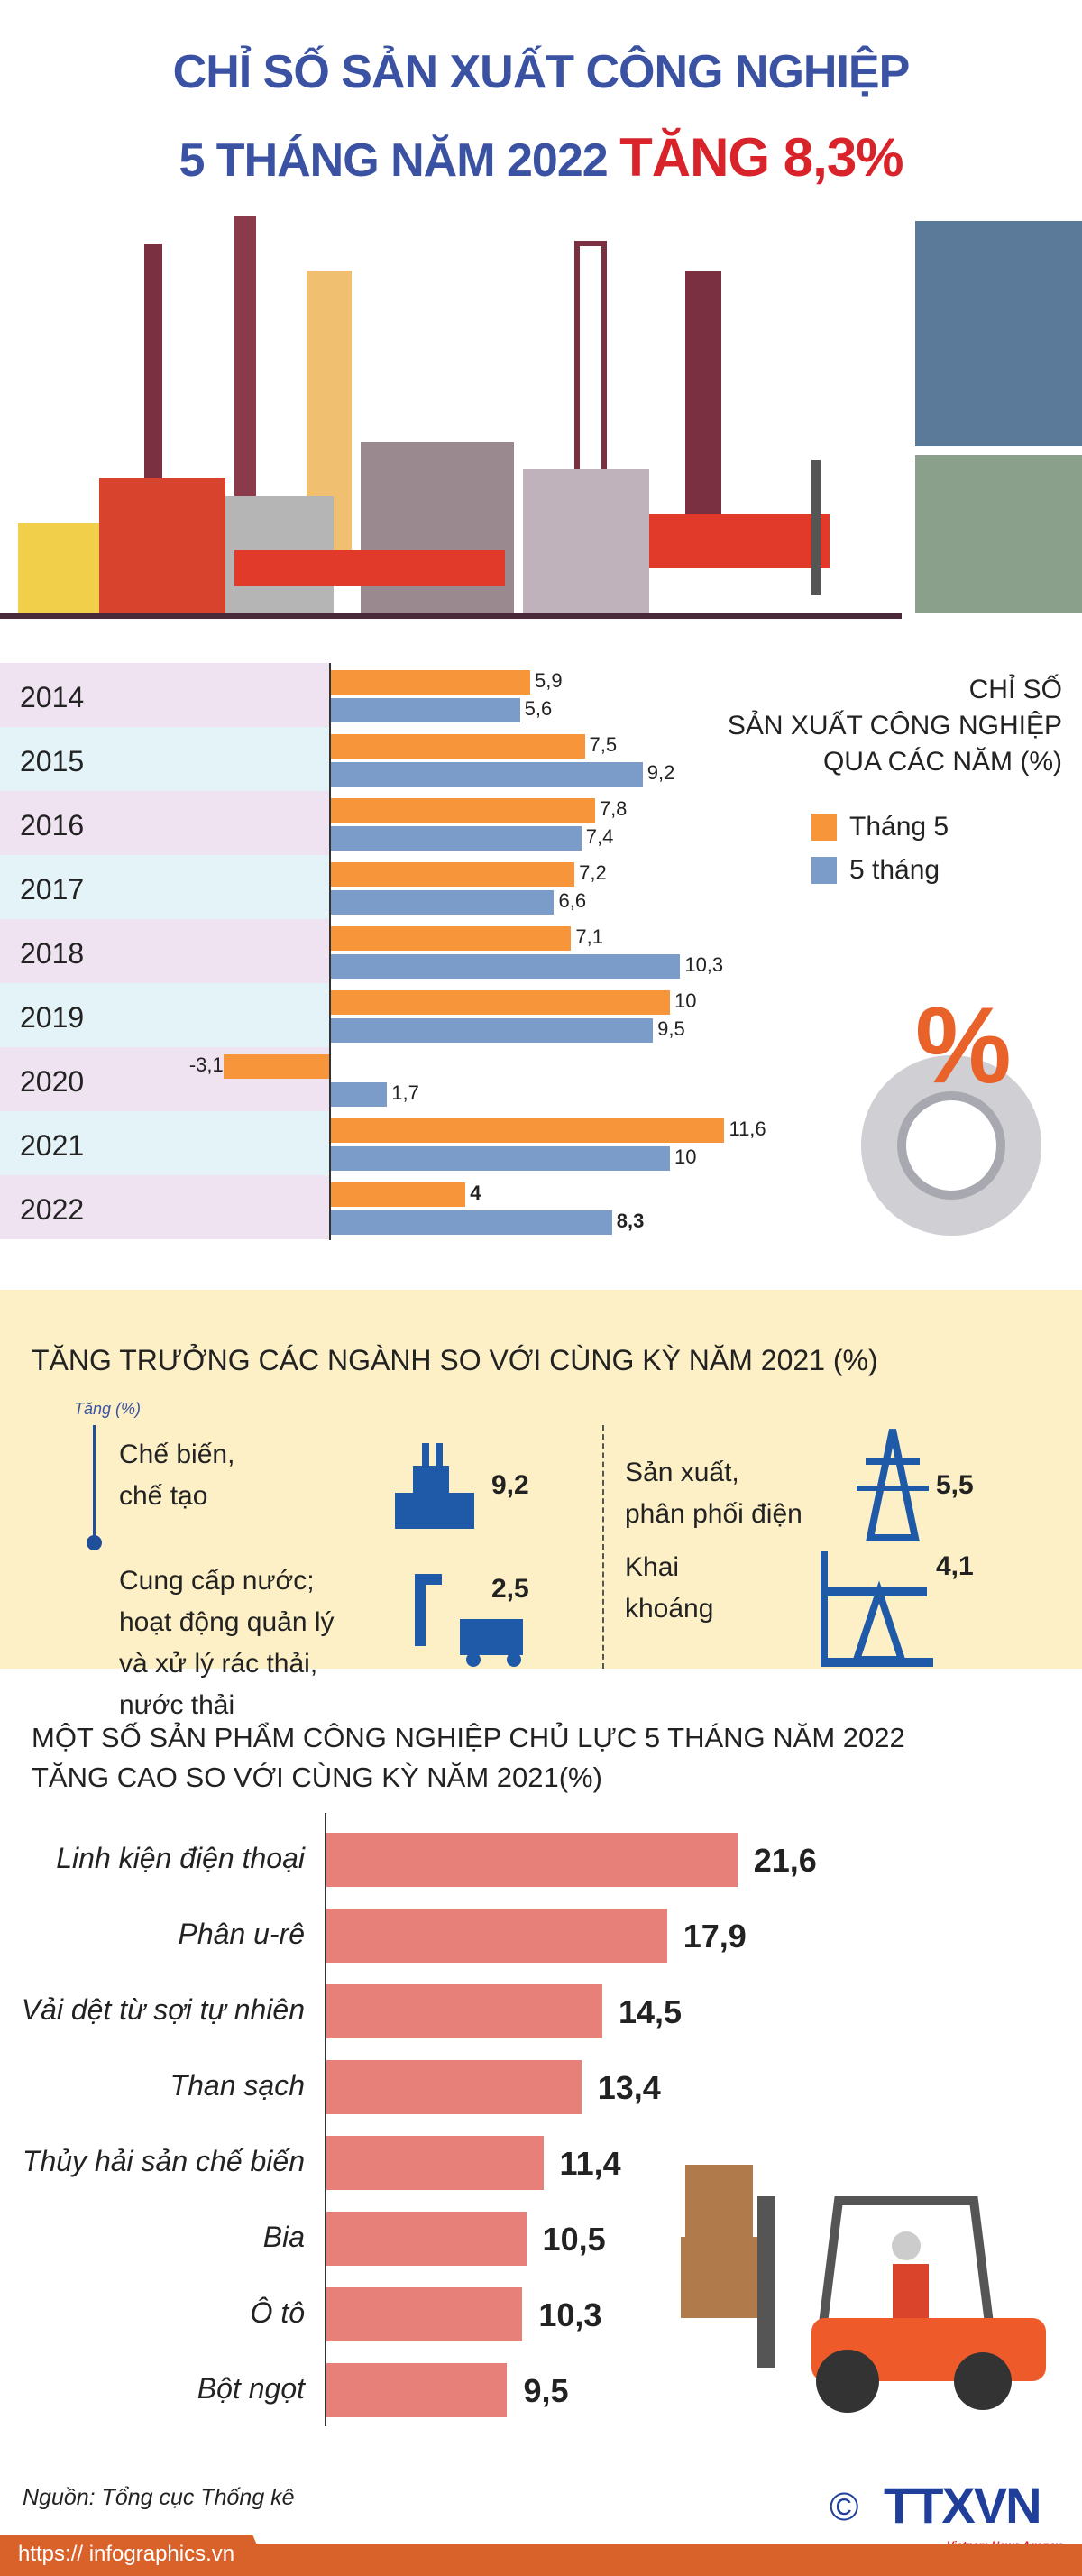  I want to click on label-line: Sản xuất,, so click(682, 1472).